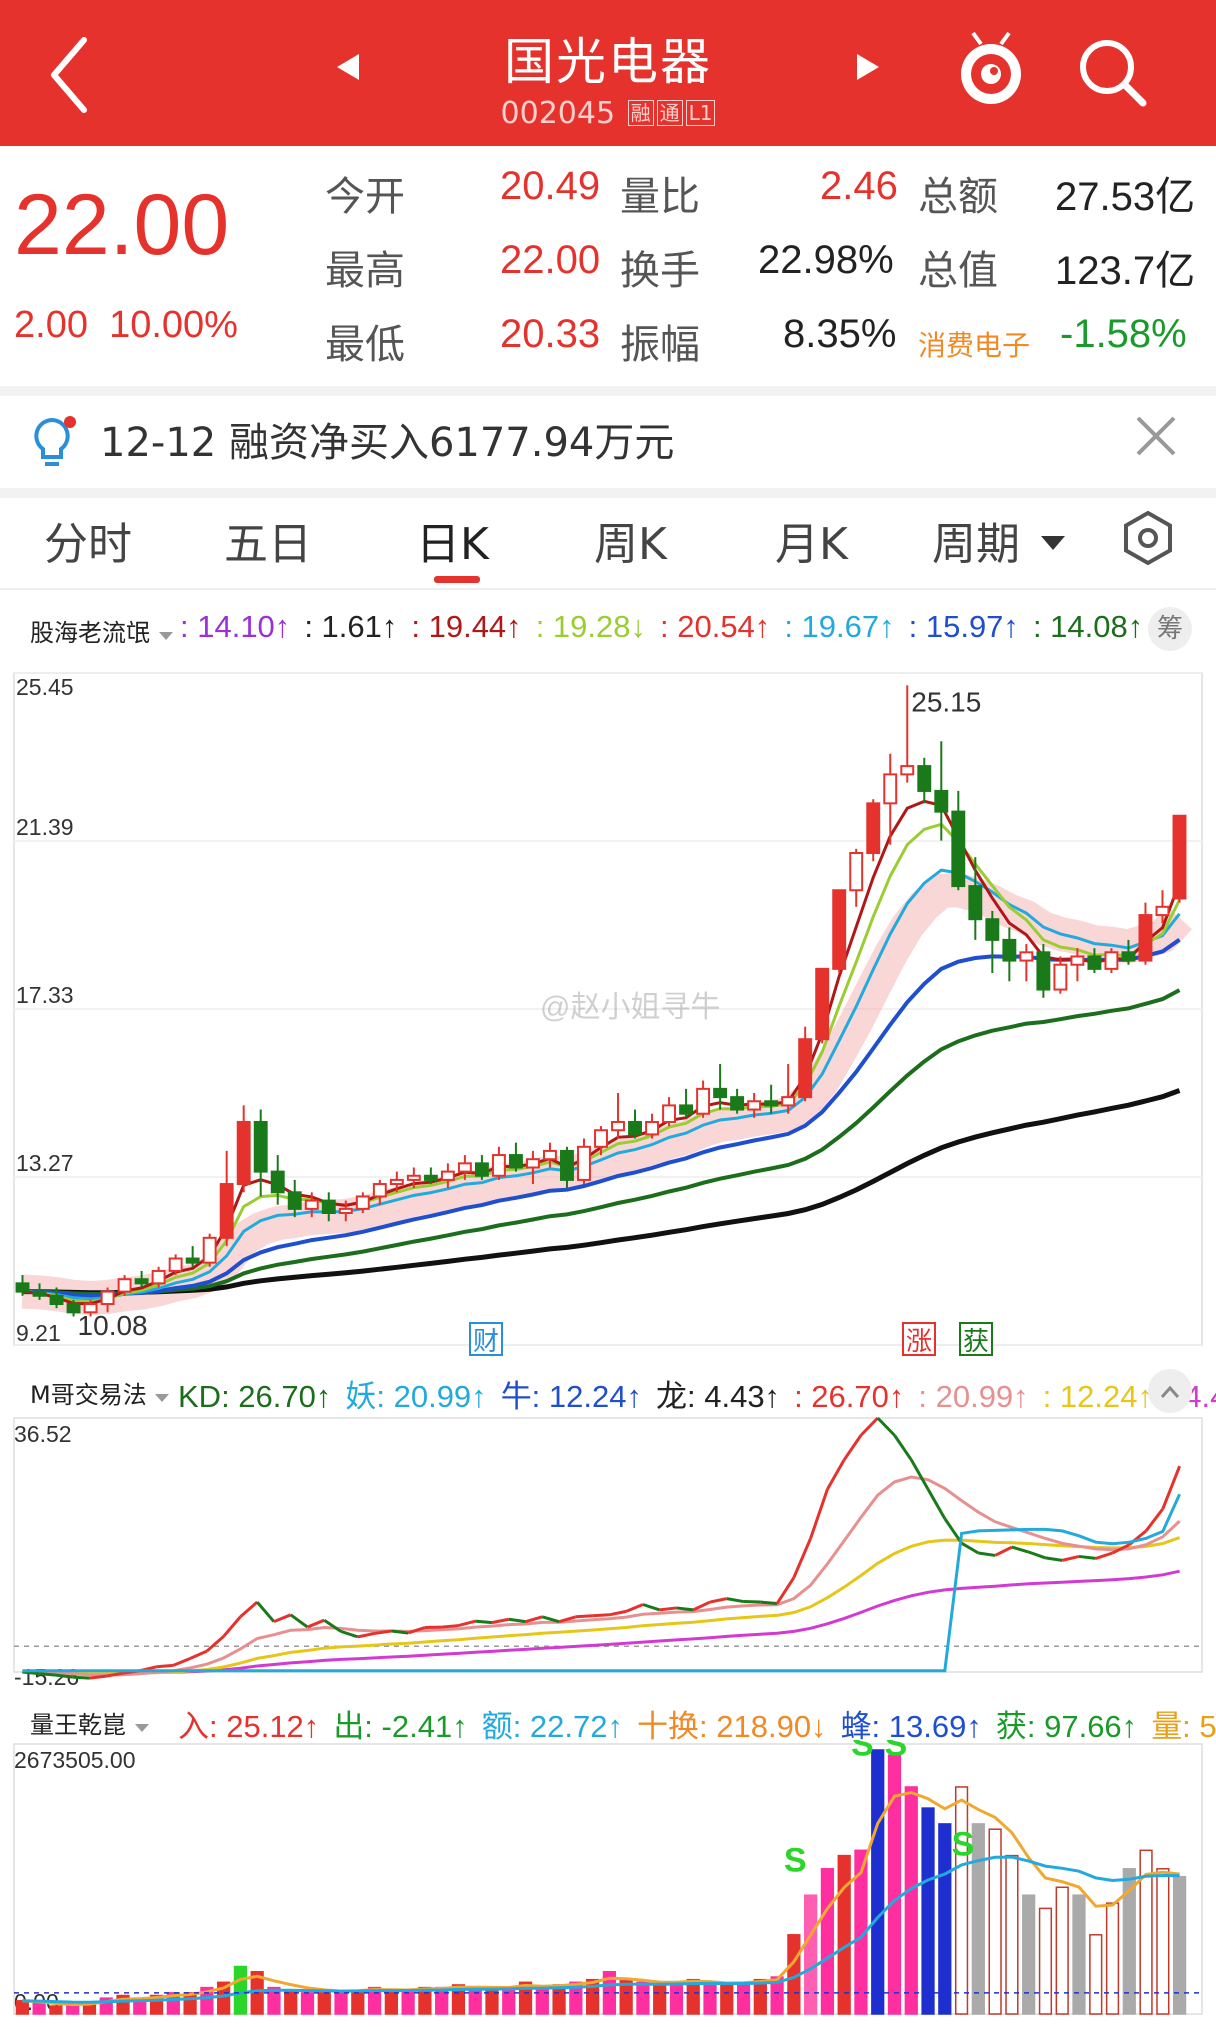  Describe the element at coordinates (268, 544) in the screenshot. I see `tab-five-day: 五日` at that location.